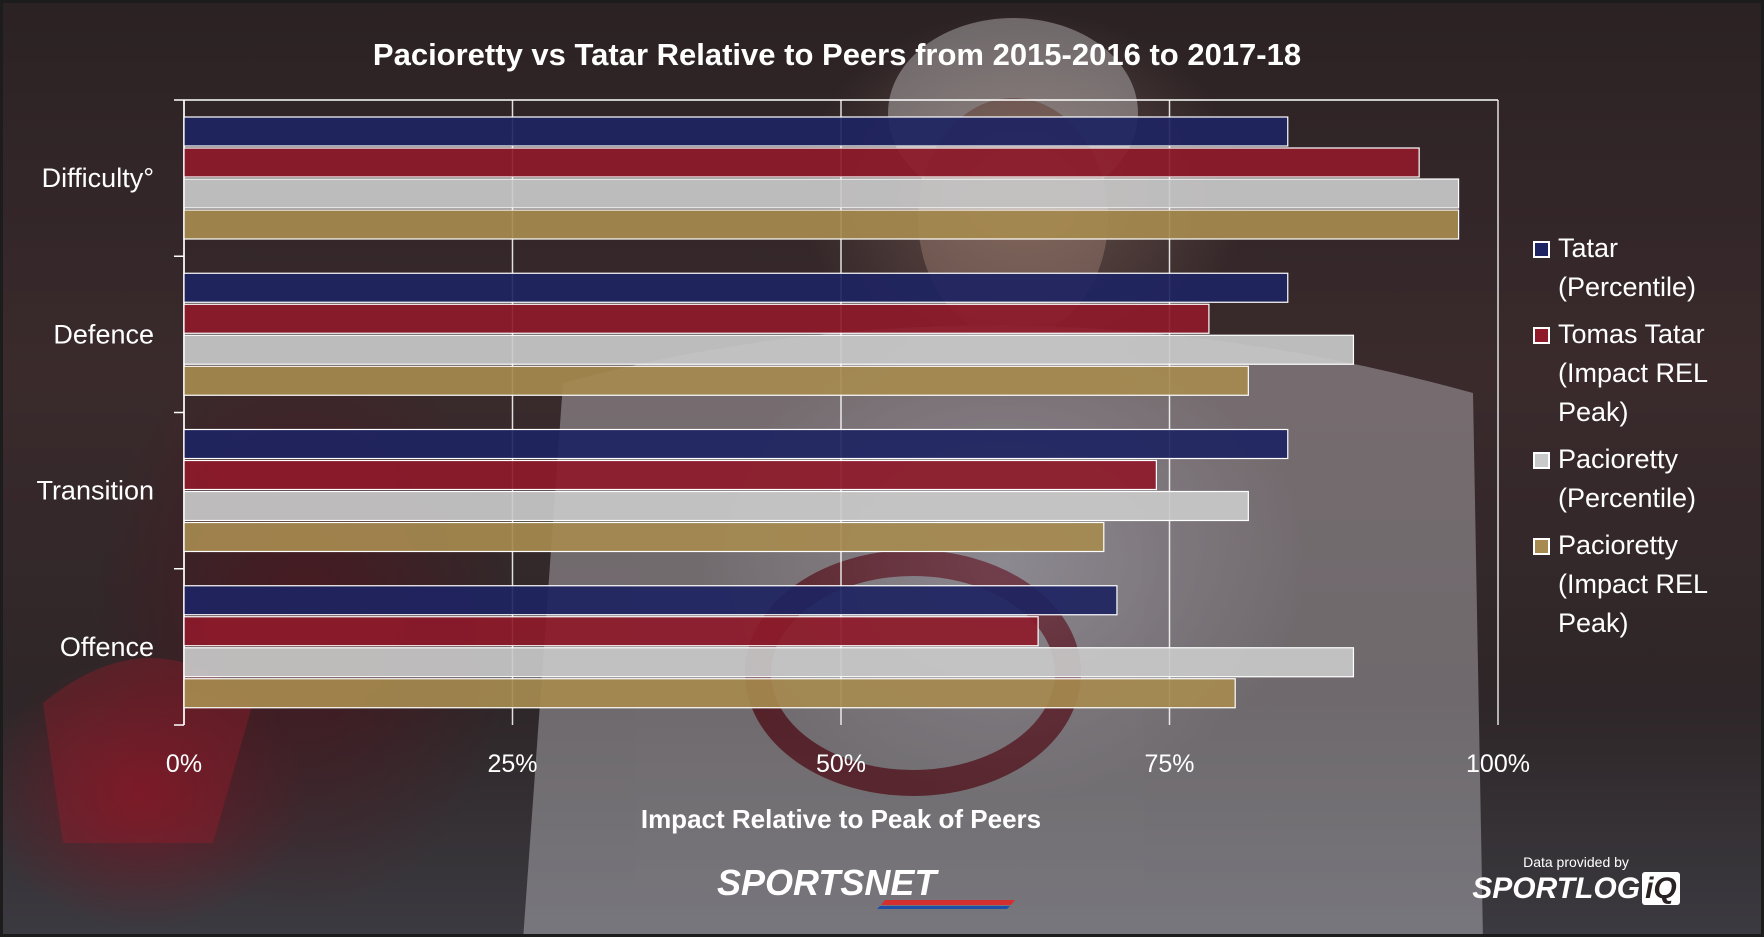 Image resolution: width=1764 pixels, height=937 pixels. Describe the element at coordinates (107, 647) in the screenshot. I see `y-category-label: Offence` at that location.